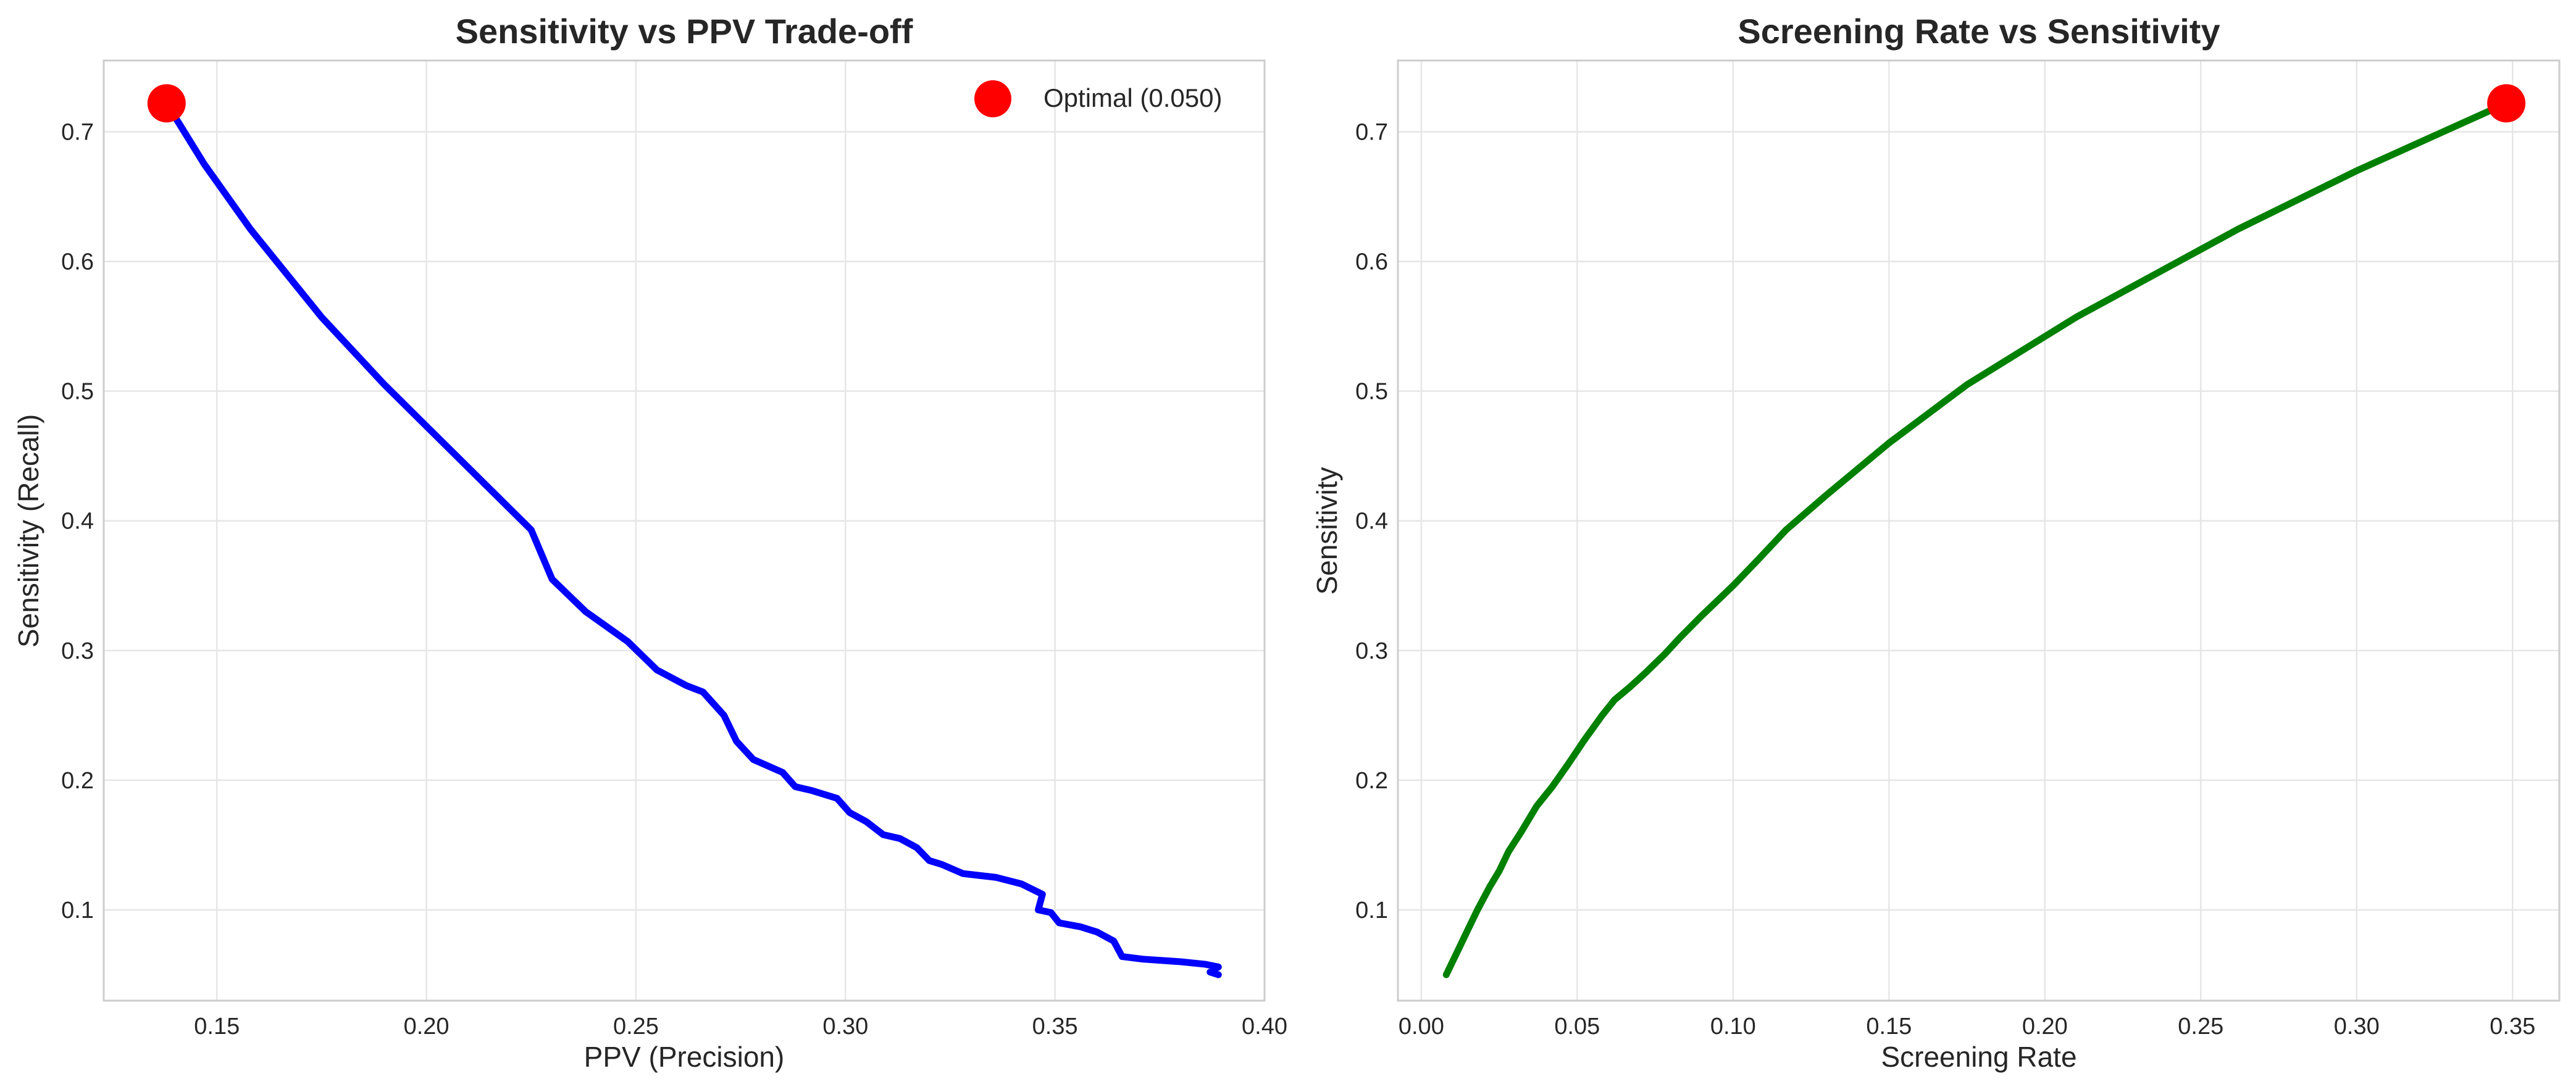  What do you see at coordinates (1264, 1027) in the screenshot?
I see `x-tick-label: 0.40` at bounding box center [1264, 1027].